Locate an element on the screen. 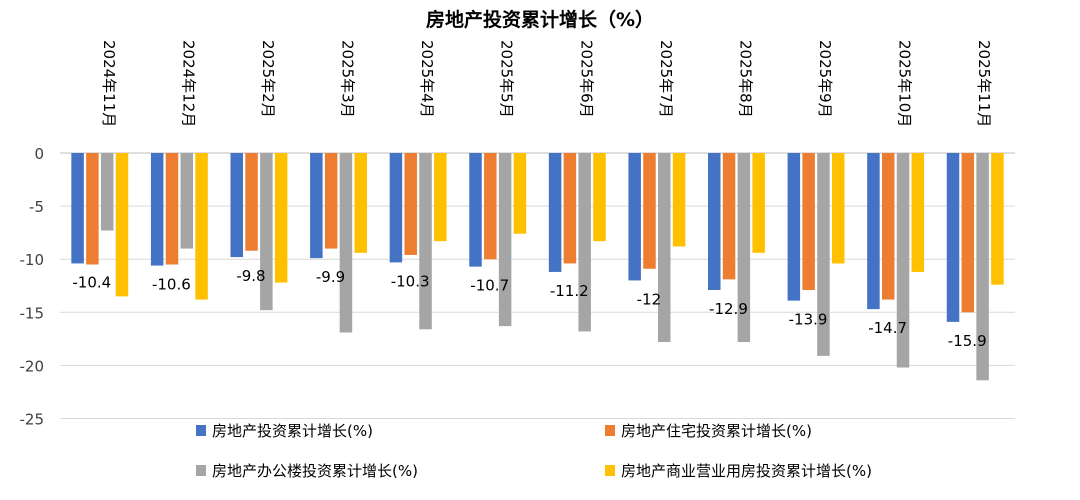  x-tick-label: 2025年11月 is located at coordinates (984, 83).